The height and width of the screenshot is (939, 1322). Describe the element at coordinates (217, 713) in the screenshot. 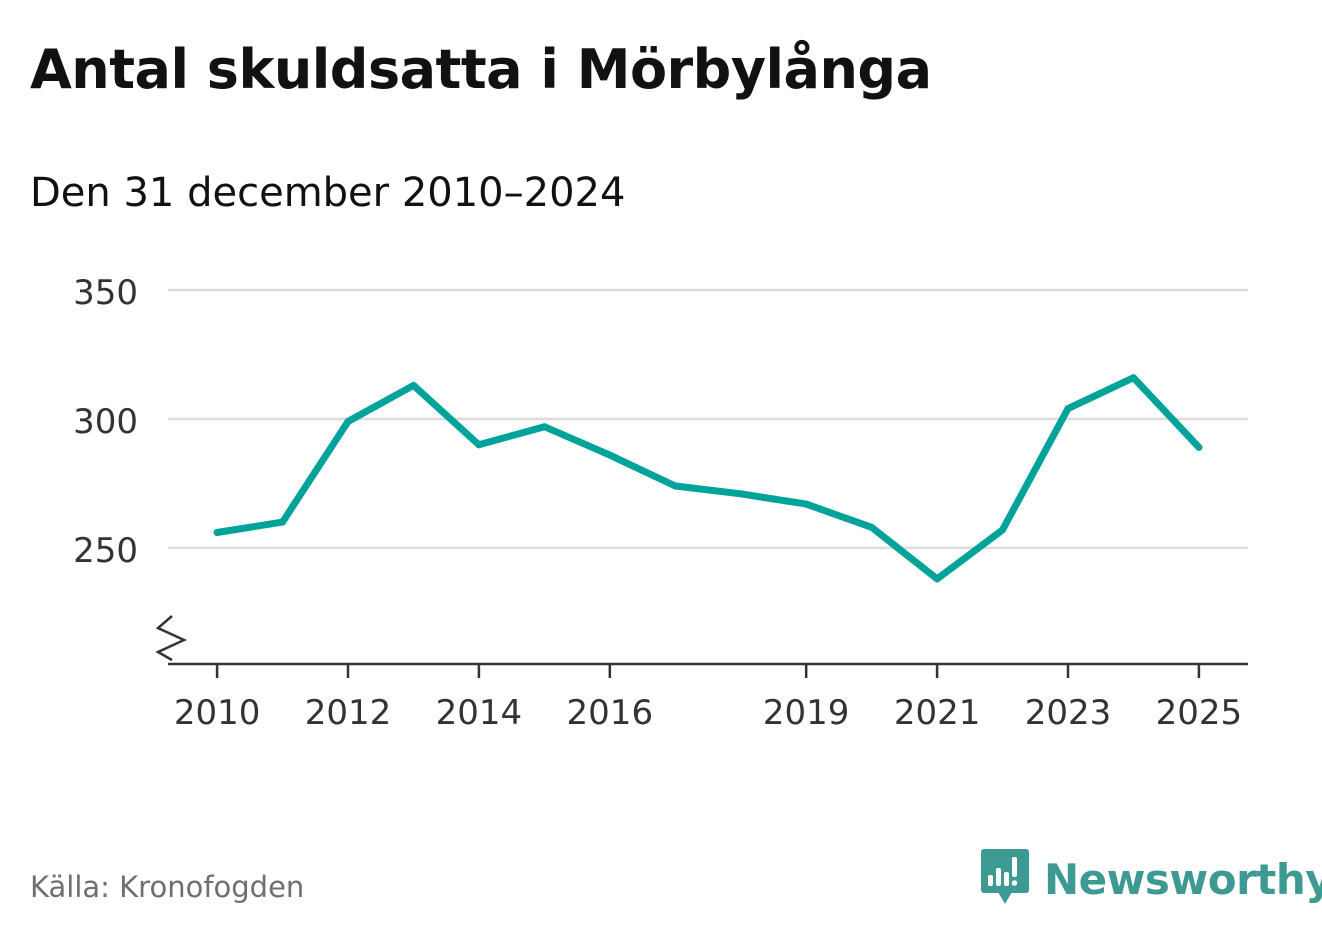

I see `x-tick-label: 2010` at that location.